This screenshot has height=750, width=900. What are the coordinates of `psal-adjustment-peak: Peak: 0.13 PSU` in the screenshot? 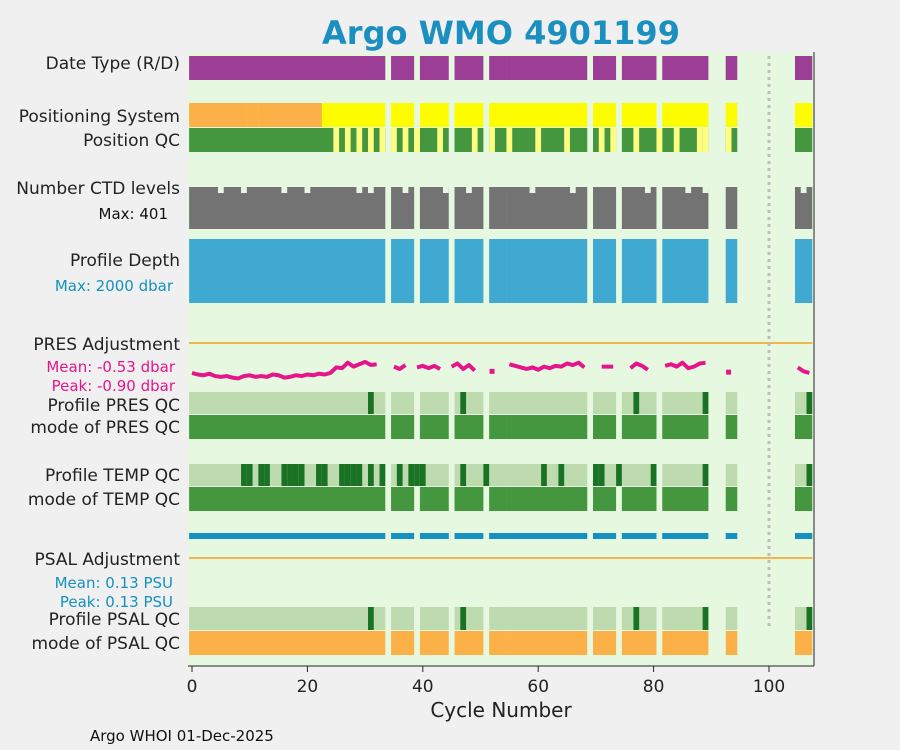 It's located at (116, 602).